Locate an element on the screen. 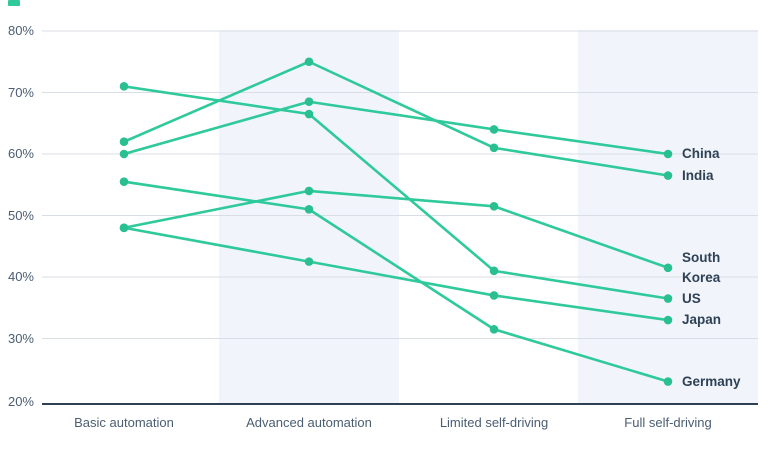 The image size is (770, 450). series-label-south-korea: South Korea is located at coordinates (701, 267).